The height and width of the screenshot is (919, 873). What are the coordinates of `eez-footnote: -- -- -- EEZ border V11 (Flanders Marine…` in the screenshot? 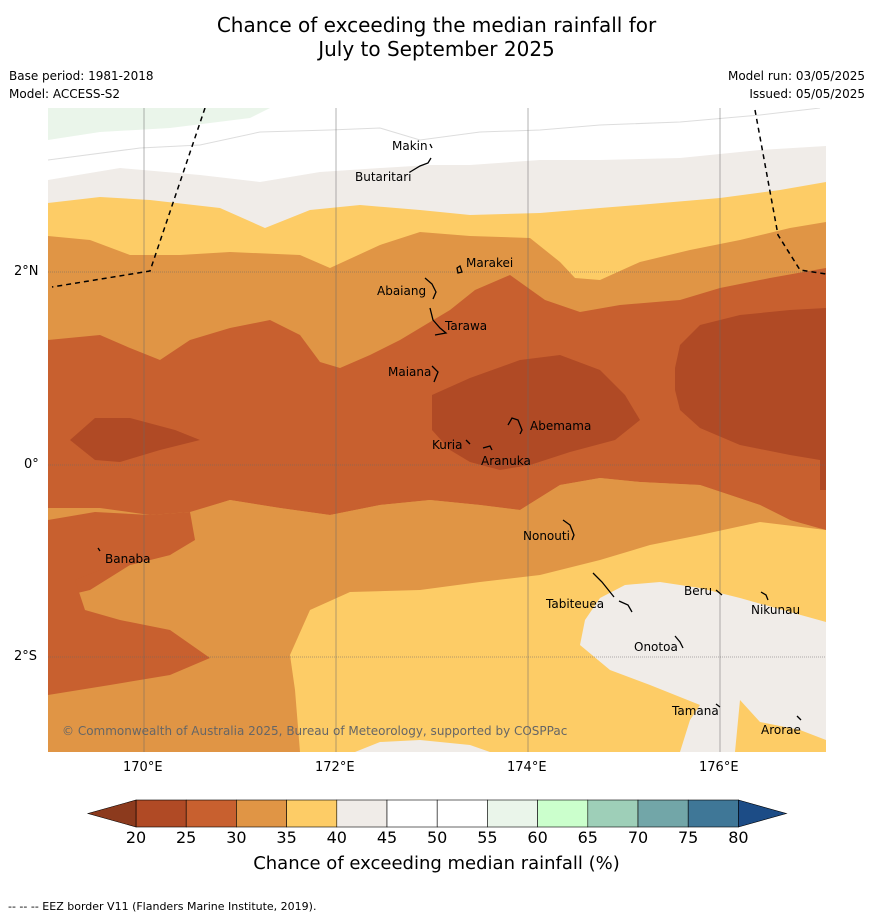 It's located at (162, 906).